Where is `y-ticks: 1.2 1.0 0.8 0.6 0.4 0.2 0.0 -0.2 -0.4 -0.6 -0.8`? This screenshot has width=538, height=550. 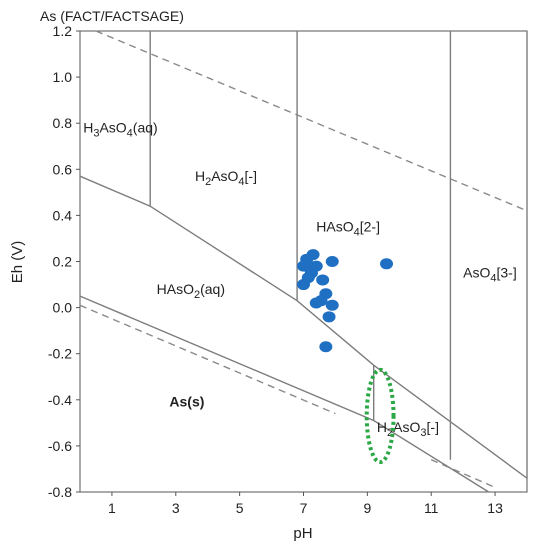 y-ticks: 1.2 1.0 0.8 0.6 0.4 0.2 0.0 -0.2 -0.4 -0.6 -0.8 is located at coordinates (64, 261).